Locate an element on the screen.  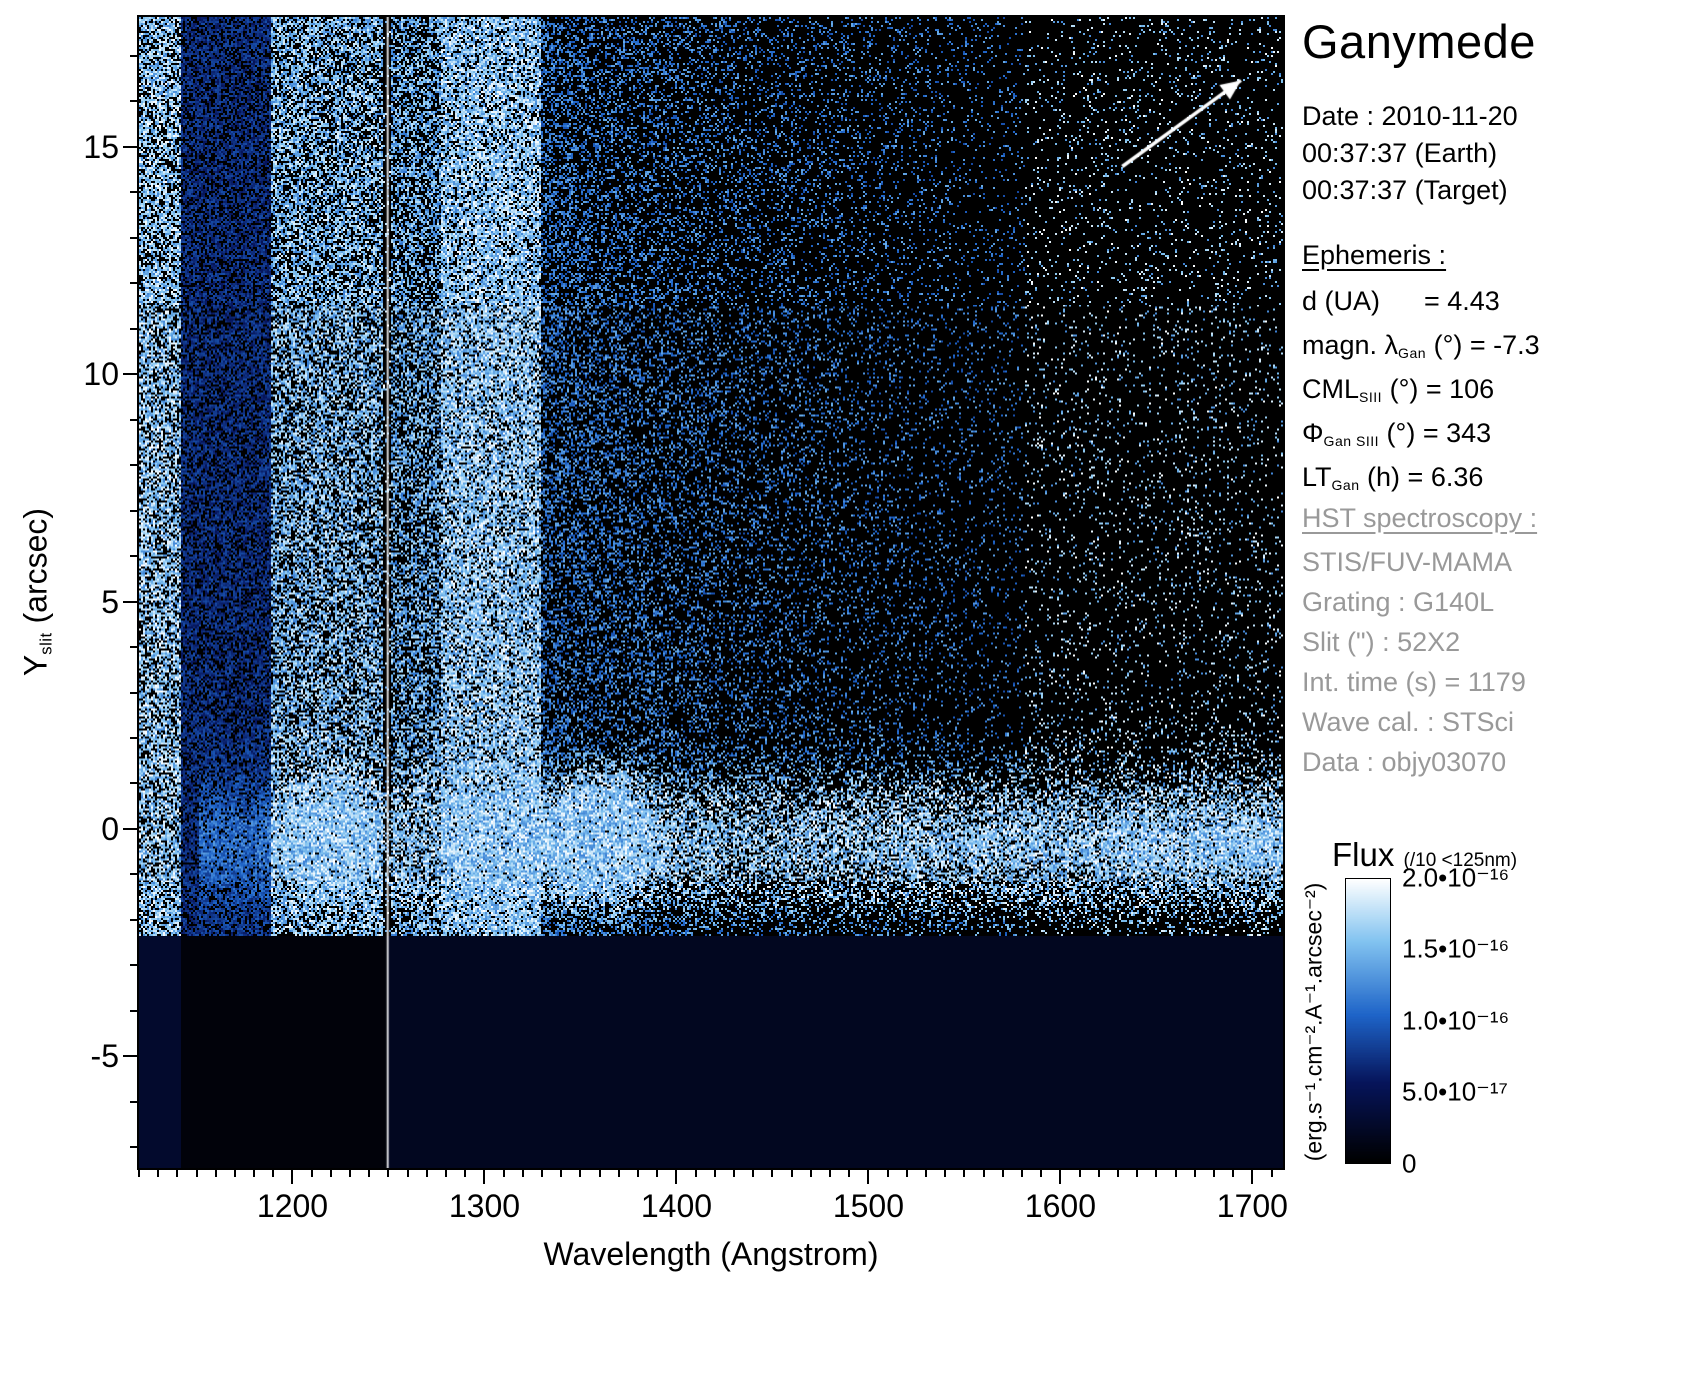
y-tick-label: -5 is located at coordinates (104, 1056).